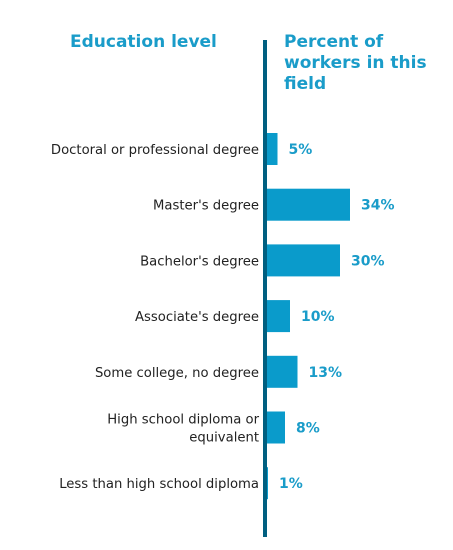 The image size is (453, 550). Describe the element at coordinates (155, 150) in the screenshot. I see `category-label-0: Doctoral or professional degree` at that location.